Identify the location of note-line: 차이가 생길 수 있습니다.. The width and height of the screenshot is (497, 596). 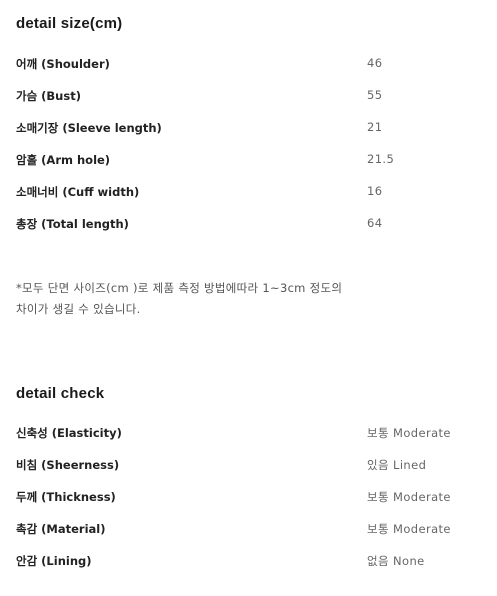
(78, 309).